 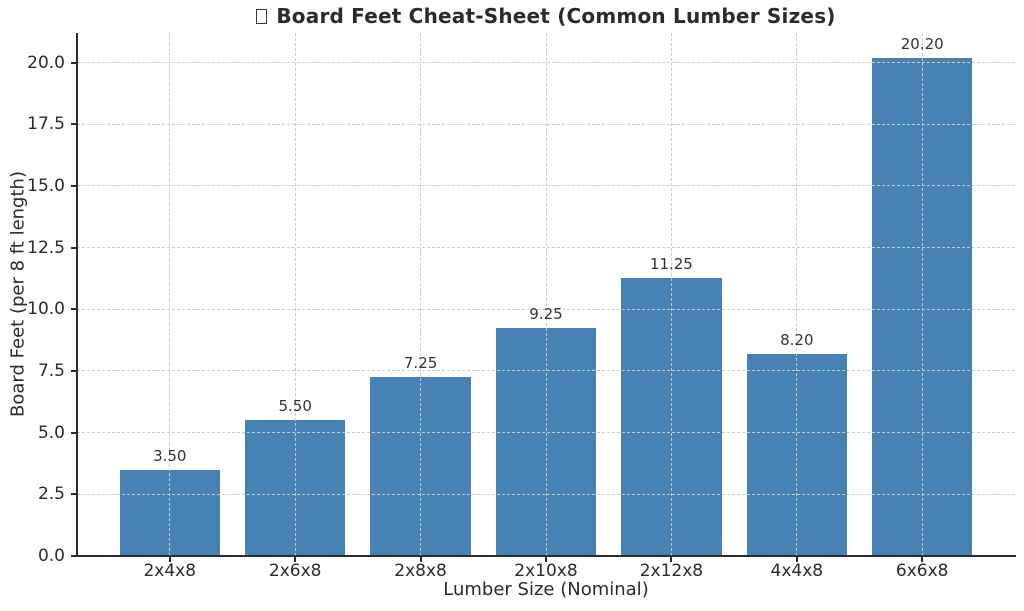 I want to click on x-tick-label: 2x10x8, so click(x=546, y=571).